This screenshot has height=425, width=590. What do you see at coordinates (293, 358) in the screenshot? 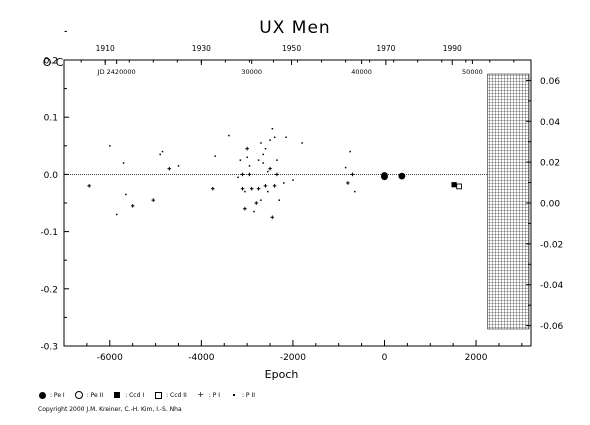
I see `x-tick-label: -2000` at bounding box center [293, 358].